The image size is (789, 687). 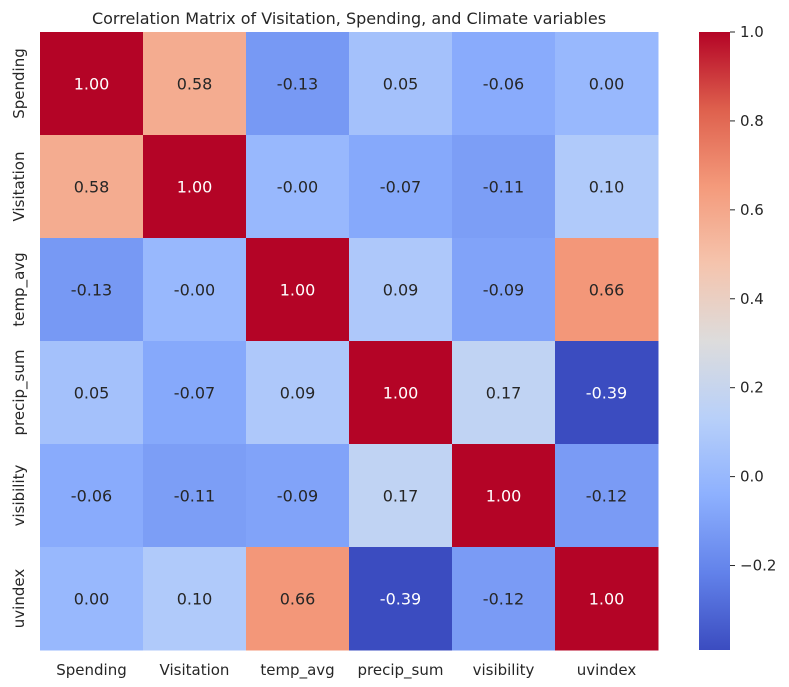 I want to click on colorbar-tick-label: 0.8, so click(x=752, y=121).